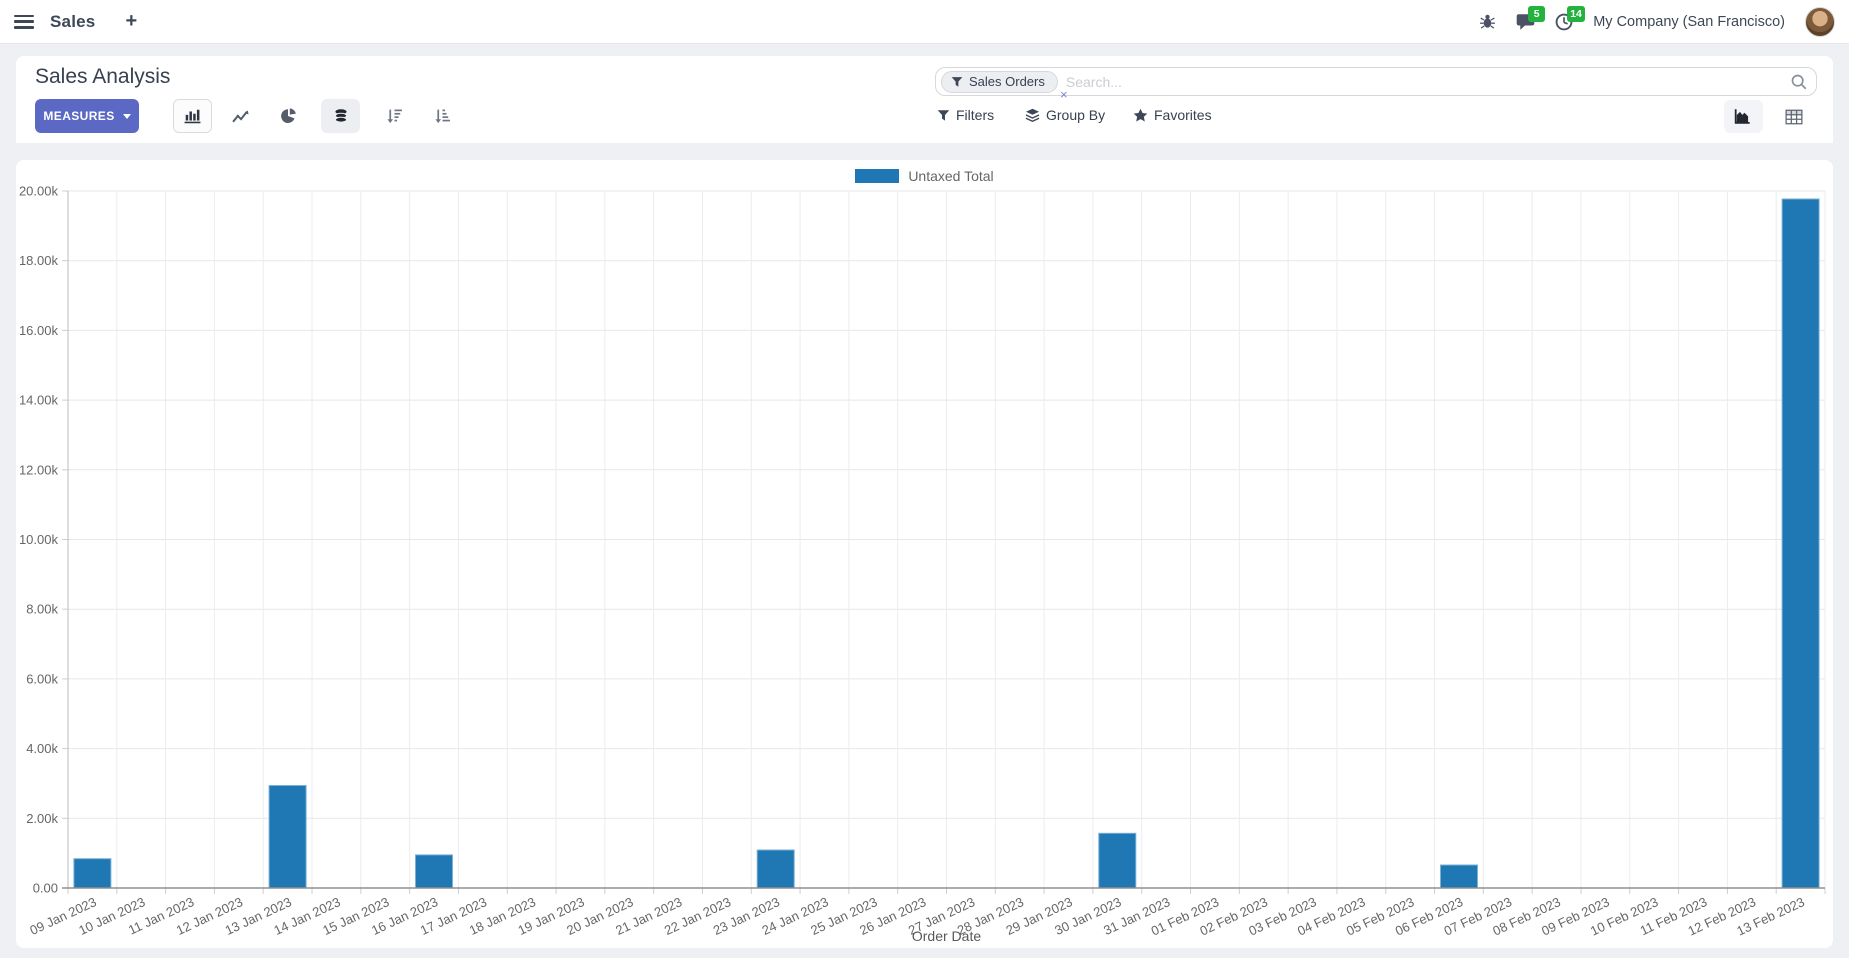 The width and height of the screenshot is (1849, 958). Describe the element at coordinates (1689, 21) in the screenshot. I see `company-switcher: My Company (San Francisco)` at that location.